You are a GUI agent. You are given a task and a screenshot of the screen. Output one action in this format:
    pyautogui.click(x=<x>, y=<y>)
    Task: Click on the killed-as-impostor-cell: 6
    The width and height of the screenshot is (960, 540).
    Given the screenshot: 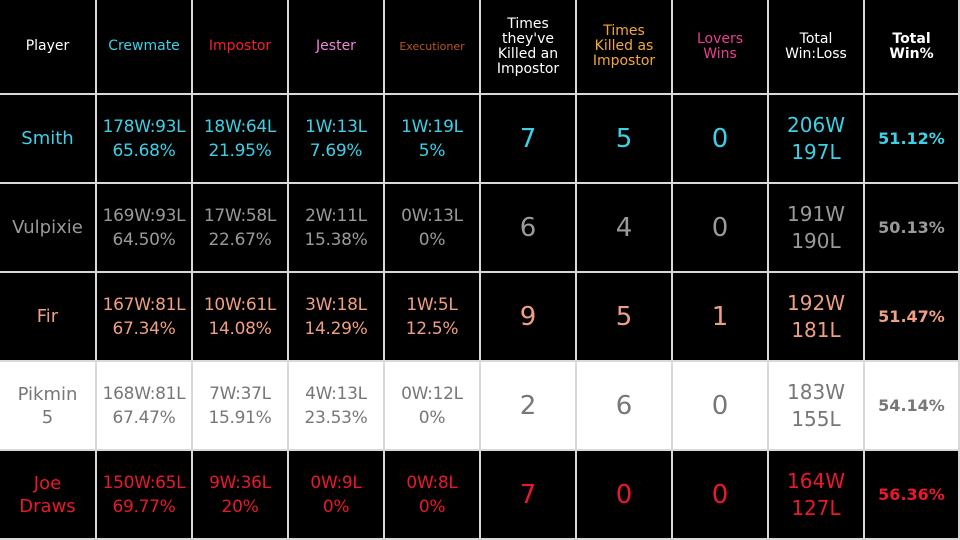 What is the action you would take?
    pyautogui.click(x=625, y=406)
    